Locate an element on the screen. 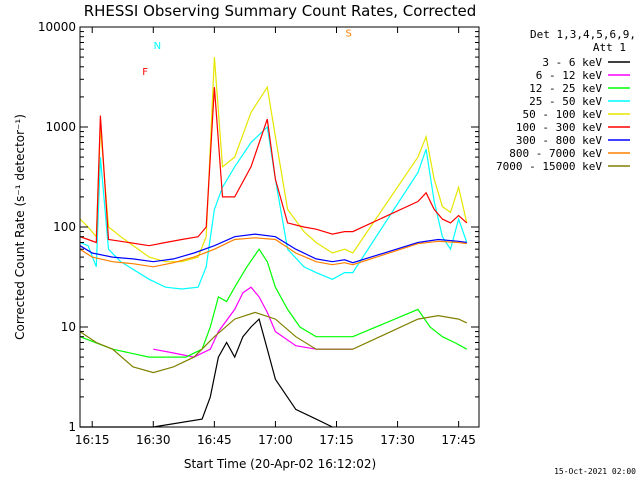 The height and width of the screenshot is (480, 640). legend-label-7: 300 - 800 keV is located at coordinates (559, 140).